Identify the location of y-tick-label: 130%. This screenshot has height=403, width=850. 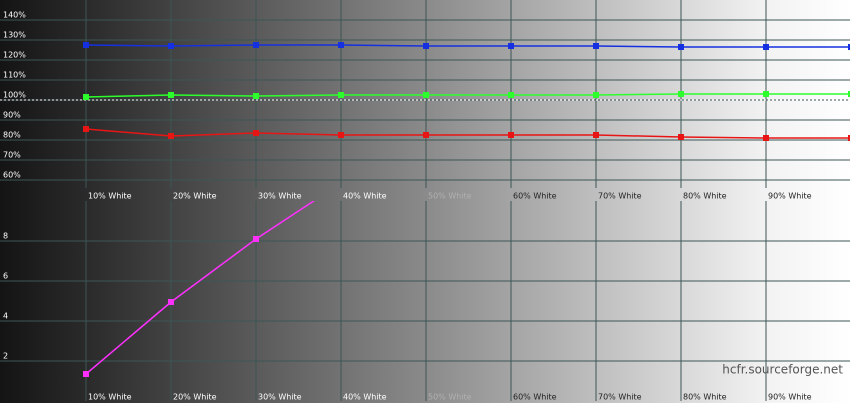
(14, 35).